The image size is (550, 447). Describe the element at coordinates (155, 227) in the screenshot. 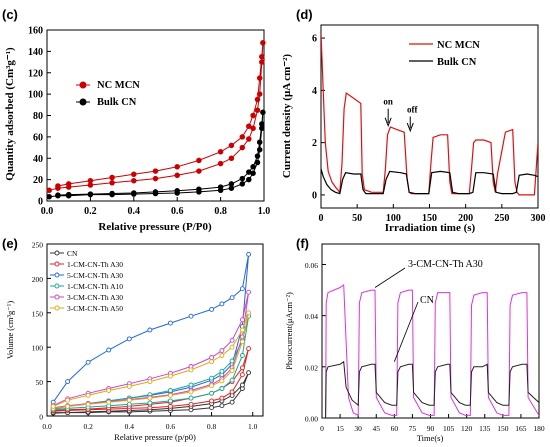

I see `x-axis-label: Relative pressure (P/P0)` at that location.